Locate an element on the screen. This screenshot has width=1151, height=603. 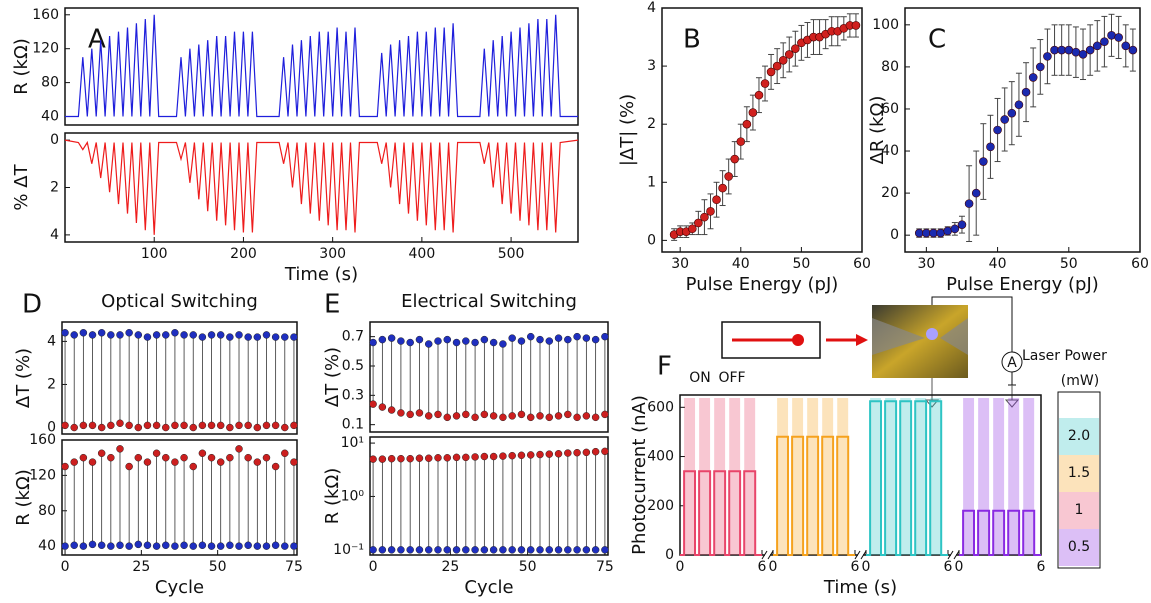
x-tick-label: 40 is located at coordinates (741, 264).